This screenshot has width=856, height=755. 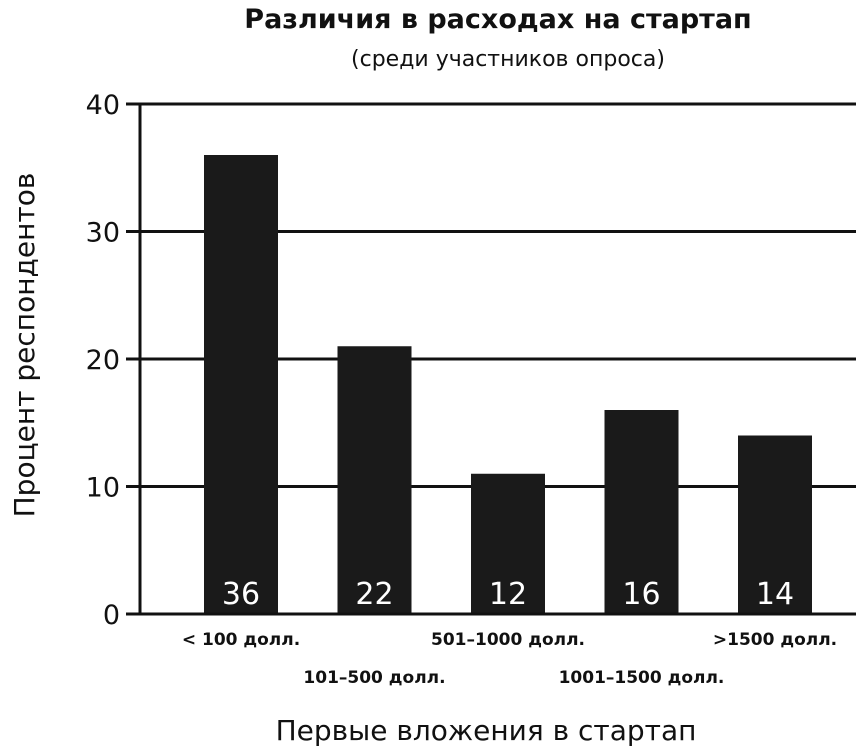 What do you see at coordinates (642, 678) in the screenshot?
I see `x-tick-label: 1001–1500 долл.` at bounding box center [642, 678].